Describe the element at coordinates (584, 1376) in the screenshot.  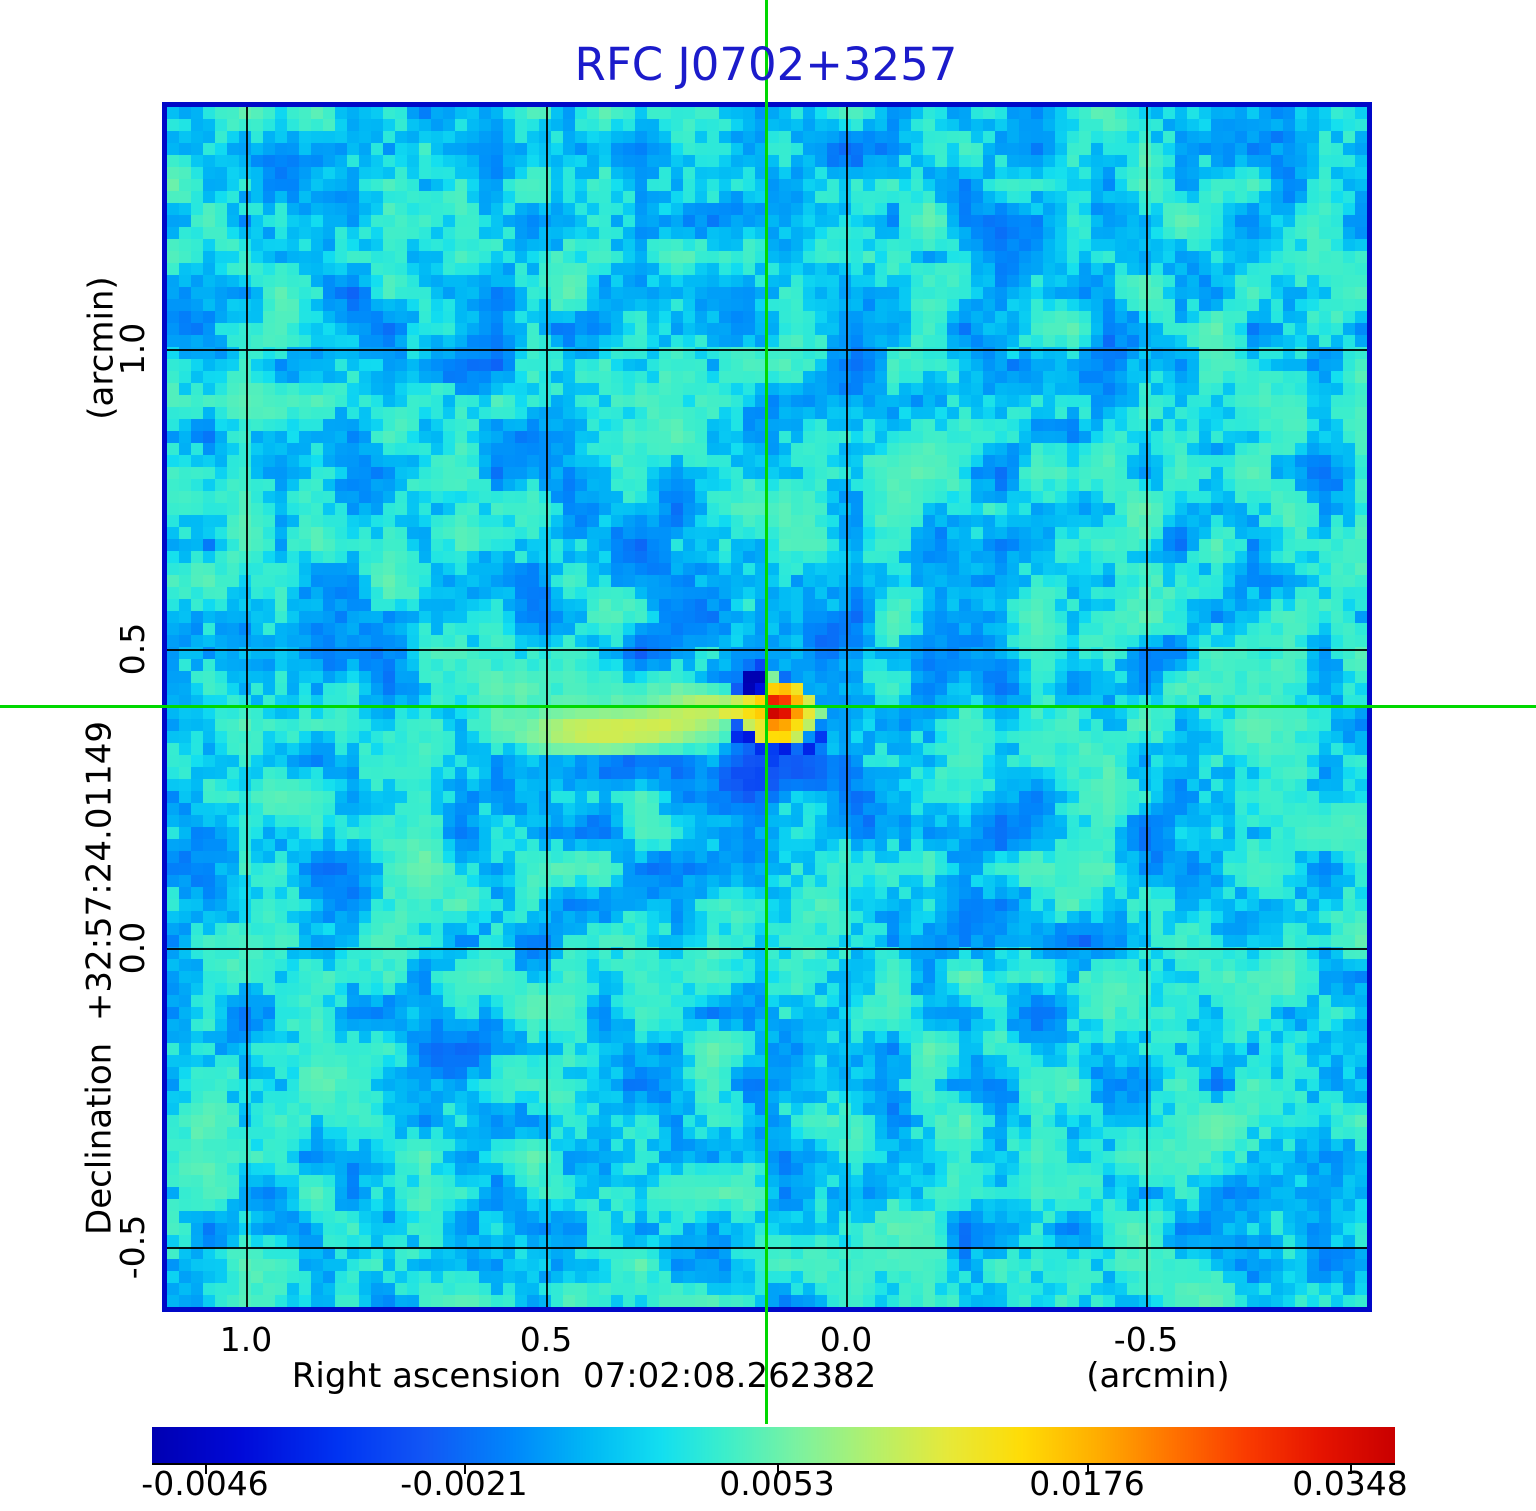
I see `x-axis-title: Right ascension 07:02:08.262382` at that location.